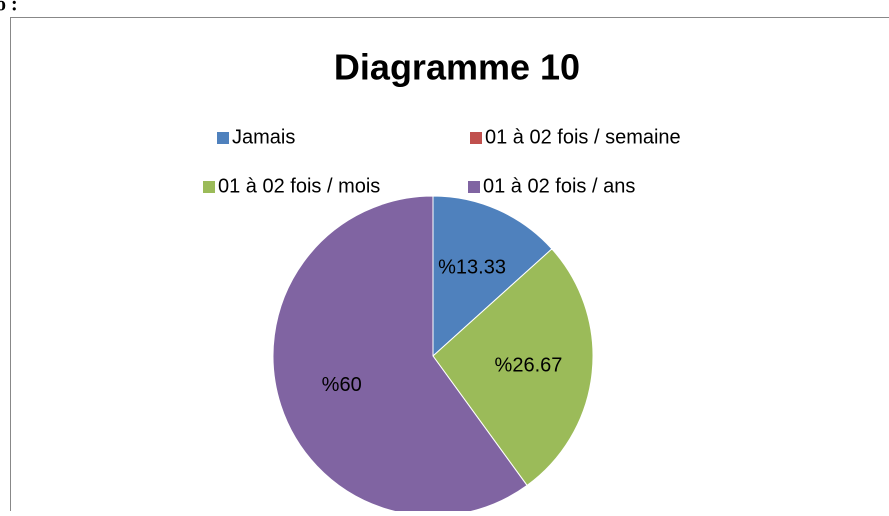 This screenshot has width=889, height=516. I want to click on legend-label: 01 à 02 fois / semaine, so click(583, 137).